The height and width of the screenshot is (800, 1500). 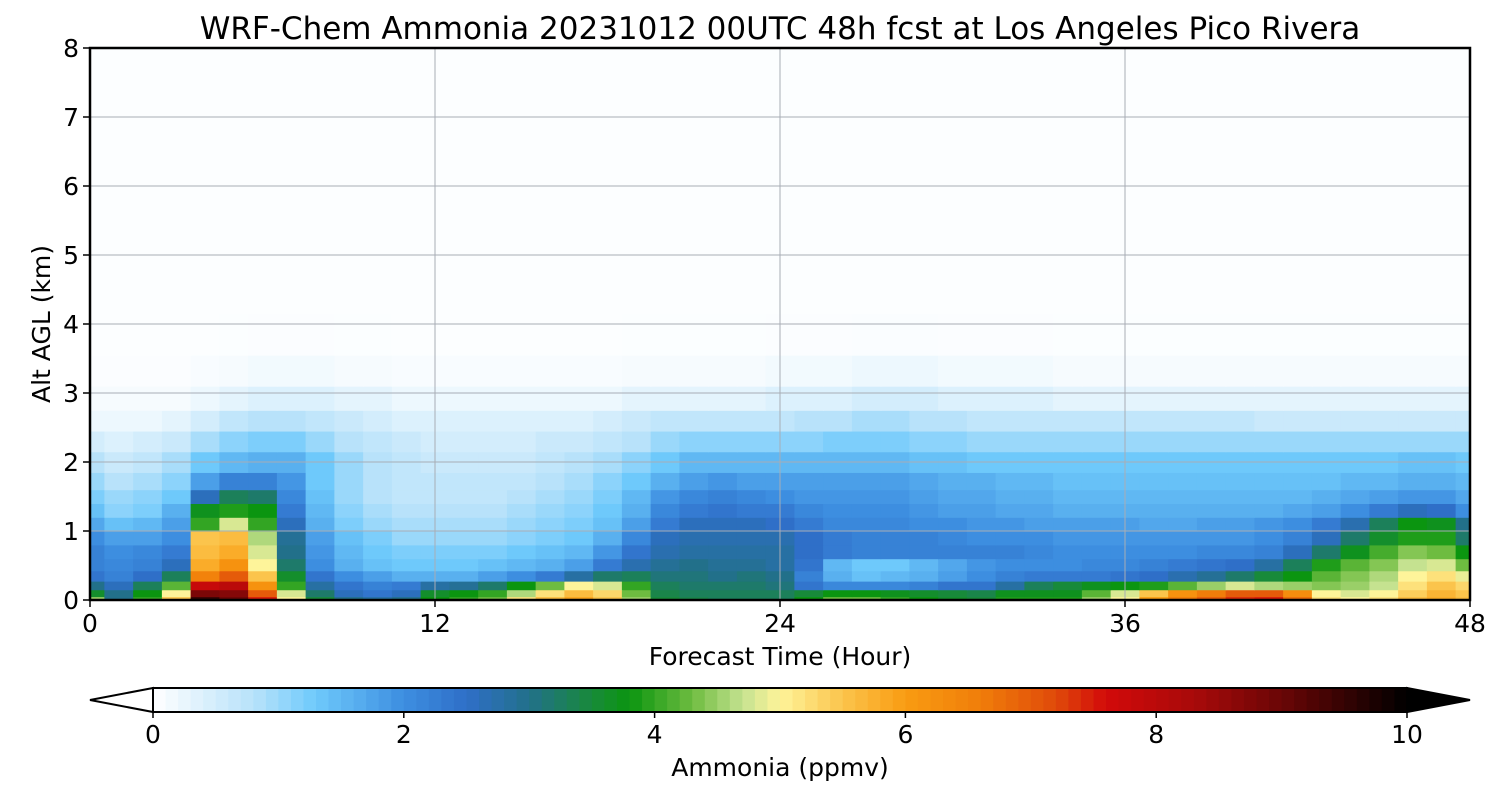 I want to click on colorbar-tick-label: 2, so click(x=404, y=734).